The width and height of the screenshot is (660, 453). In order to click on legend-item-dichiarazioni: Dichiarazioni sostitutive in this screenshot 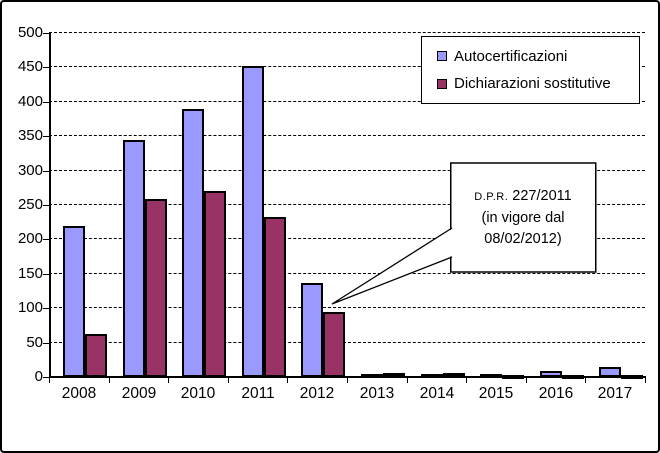, I will do `click(538, 83)`.